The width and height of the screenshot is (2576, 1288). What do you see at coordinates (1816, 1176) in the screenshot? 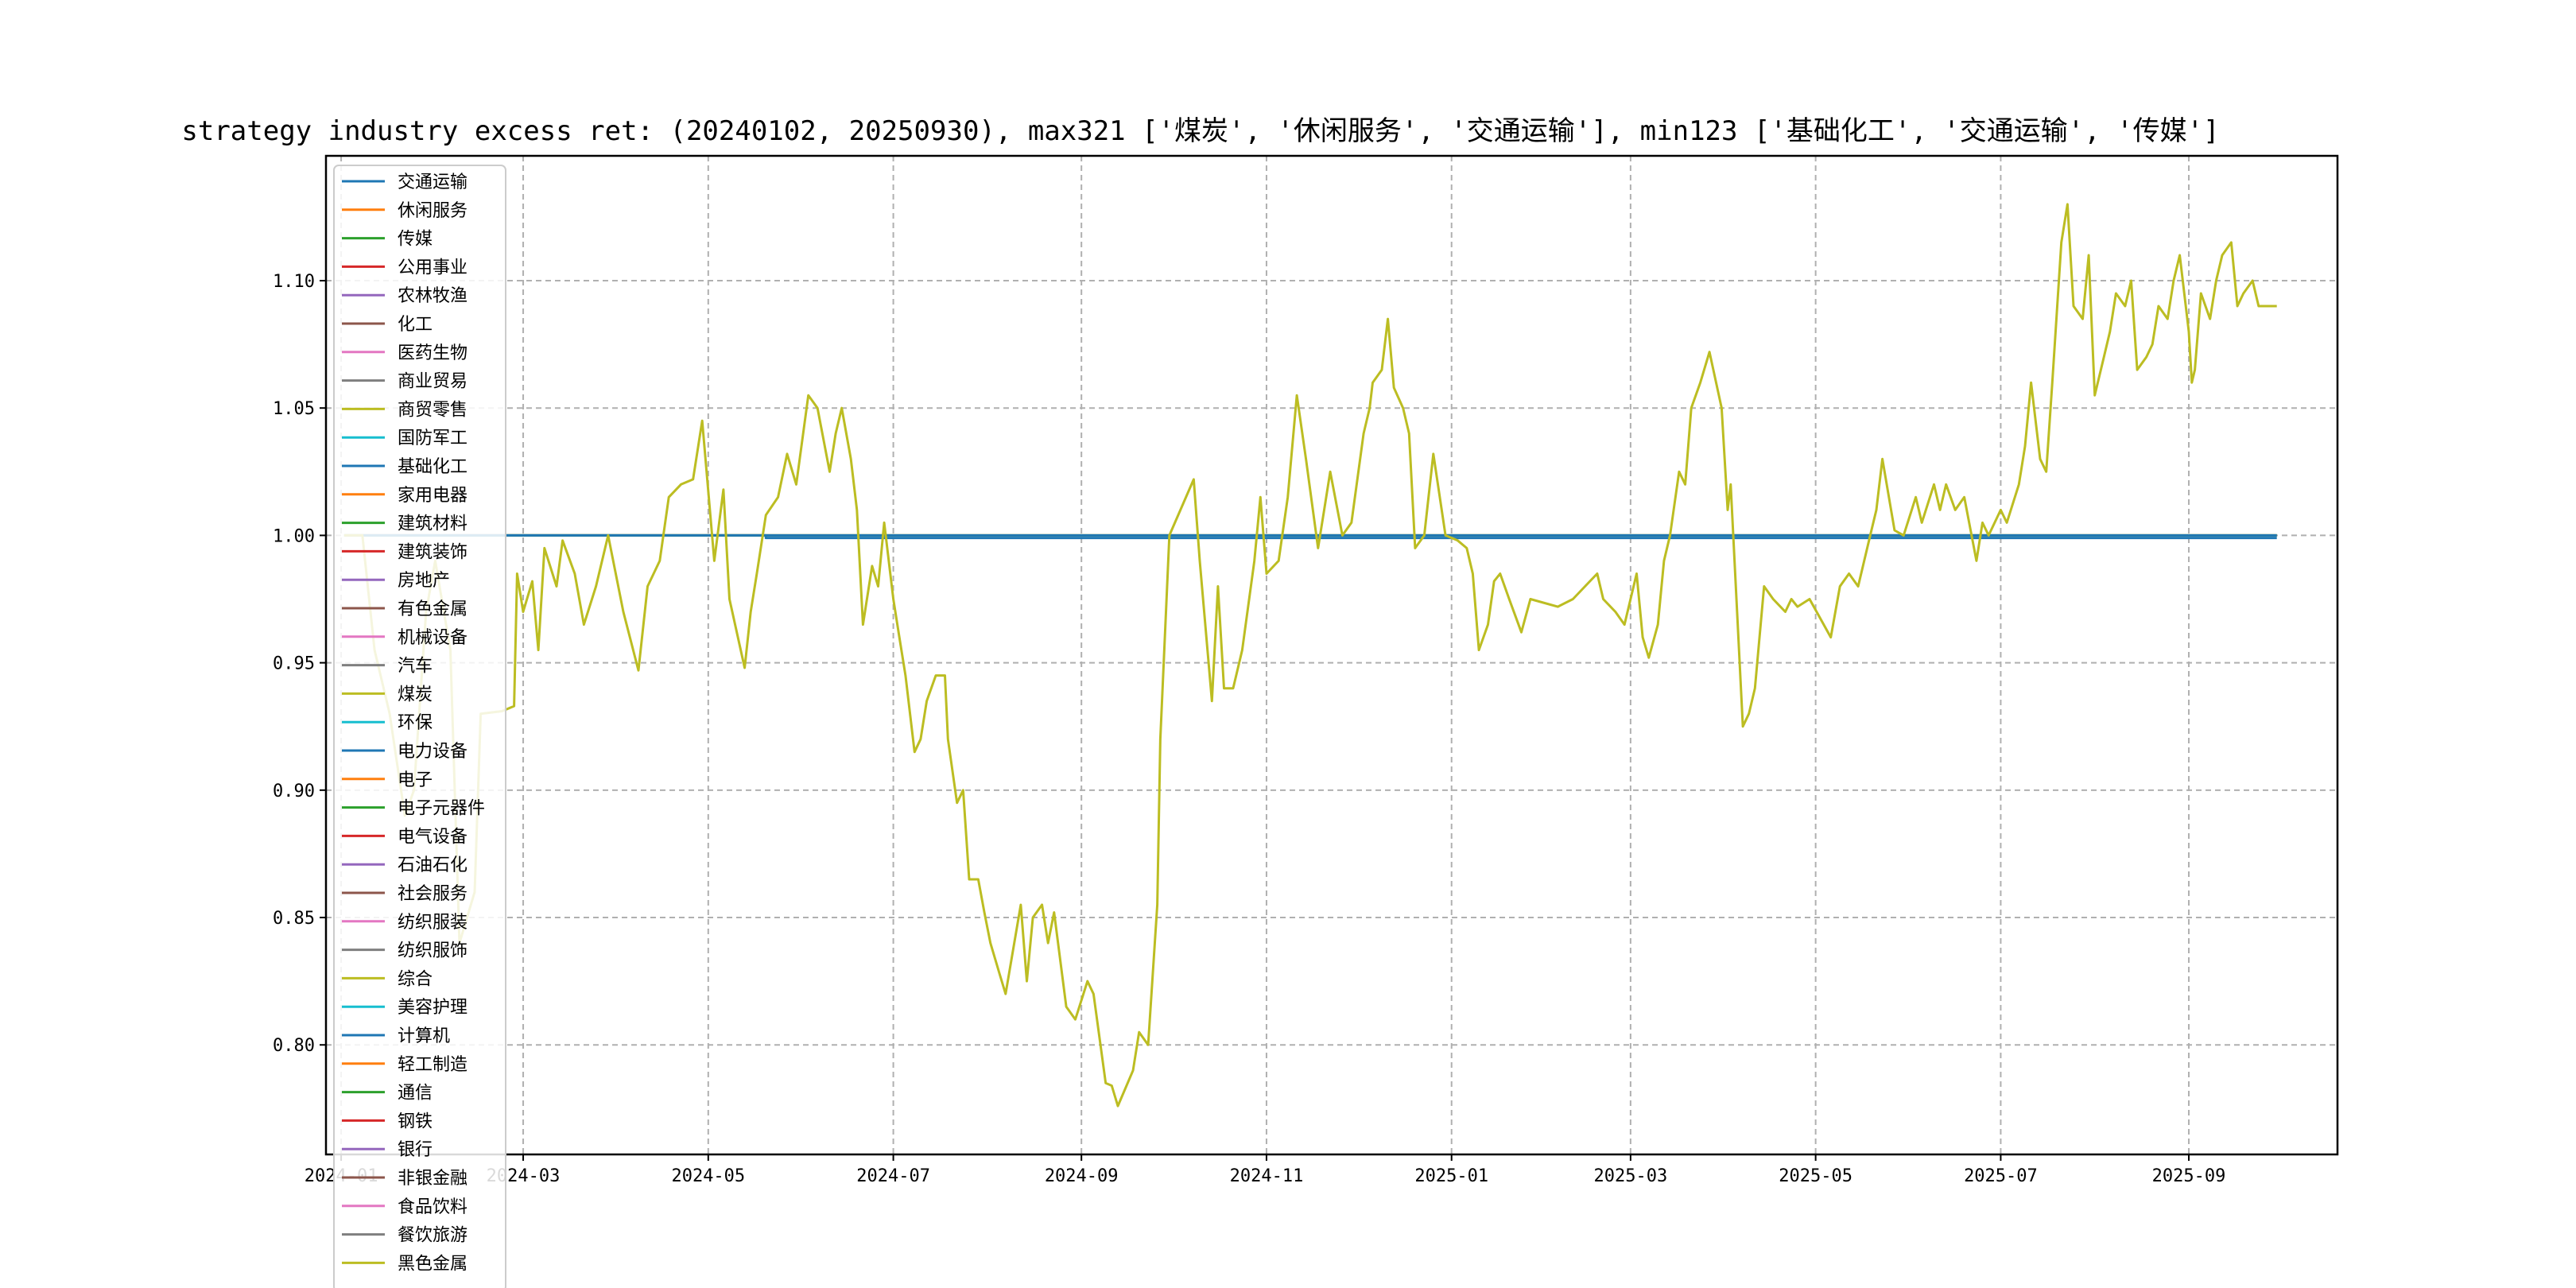
I see `x-tick-label: 2025-05` at bounding box center [1816, 1176].